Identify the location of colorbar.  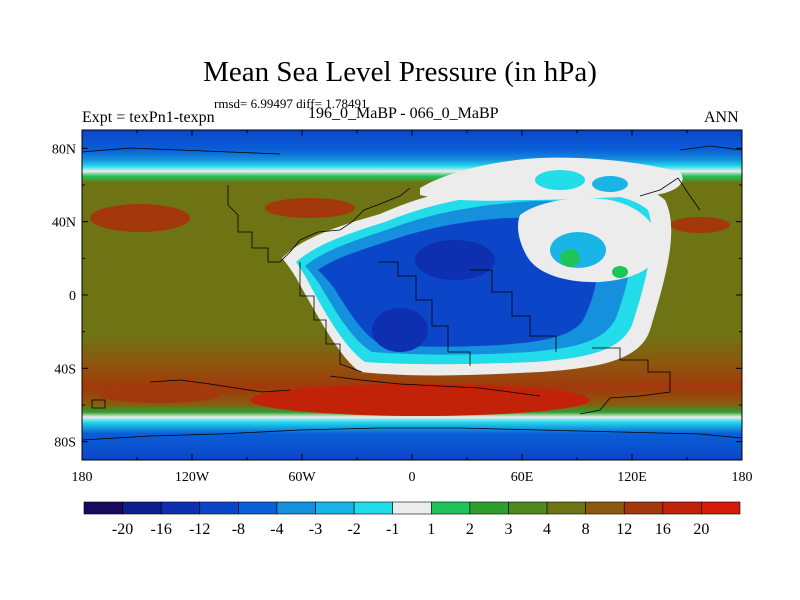
(412, 508).